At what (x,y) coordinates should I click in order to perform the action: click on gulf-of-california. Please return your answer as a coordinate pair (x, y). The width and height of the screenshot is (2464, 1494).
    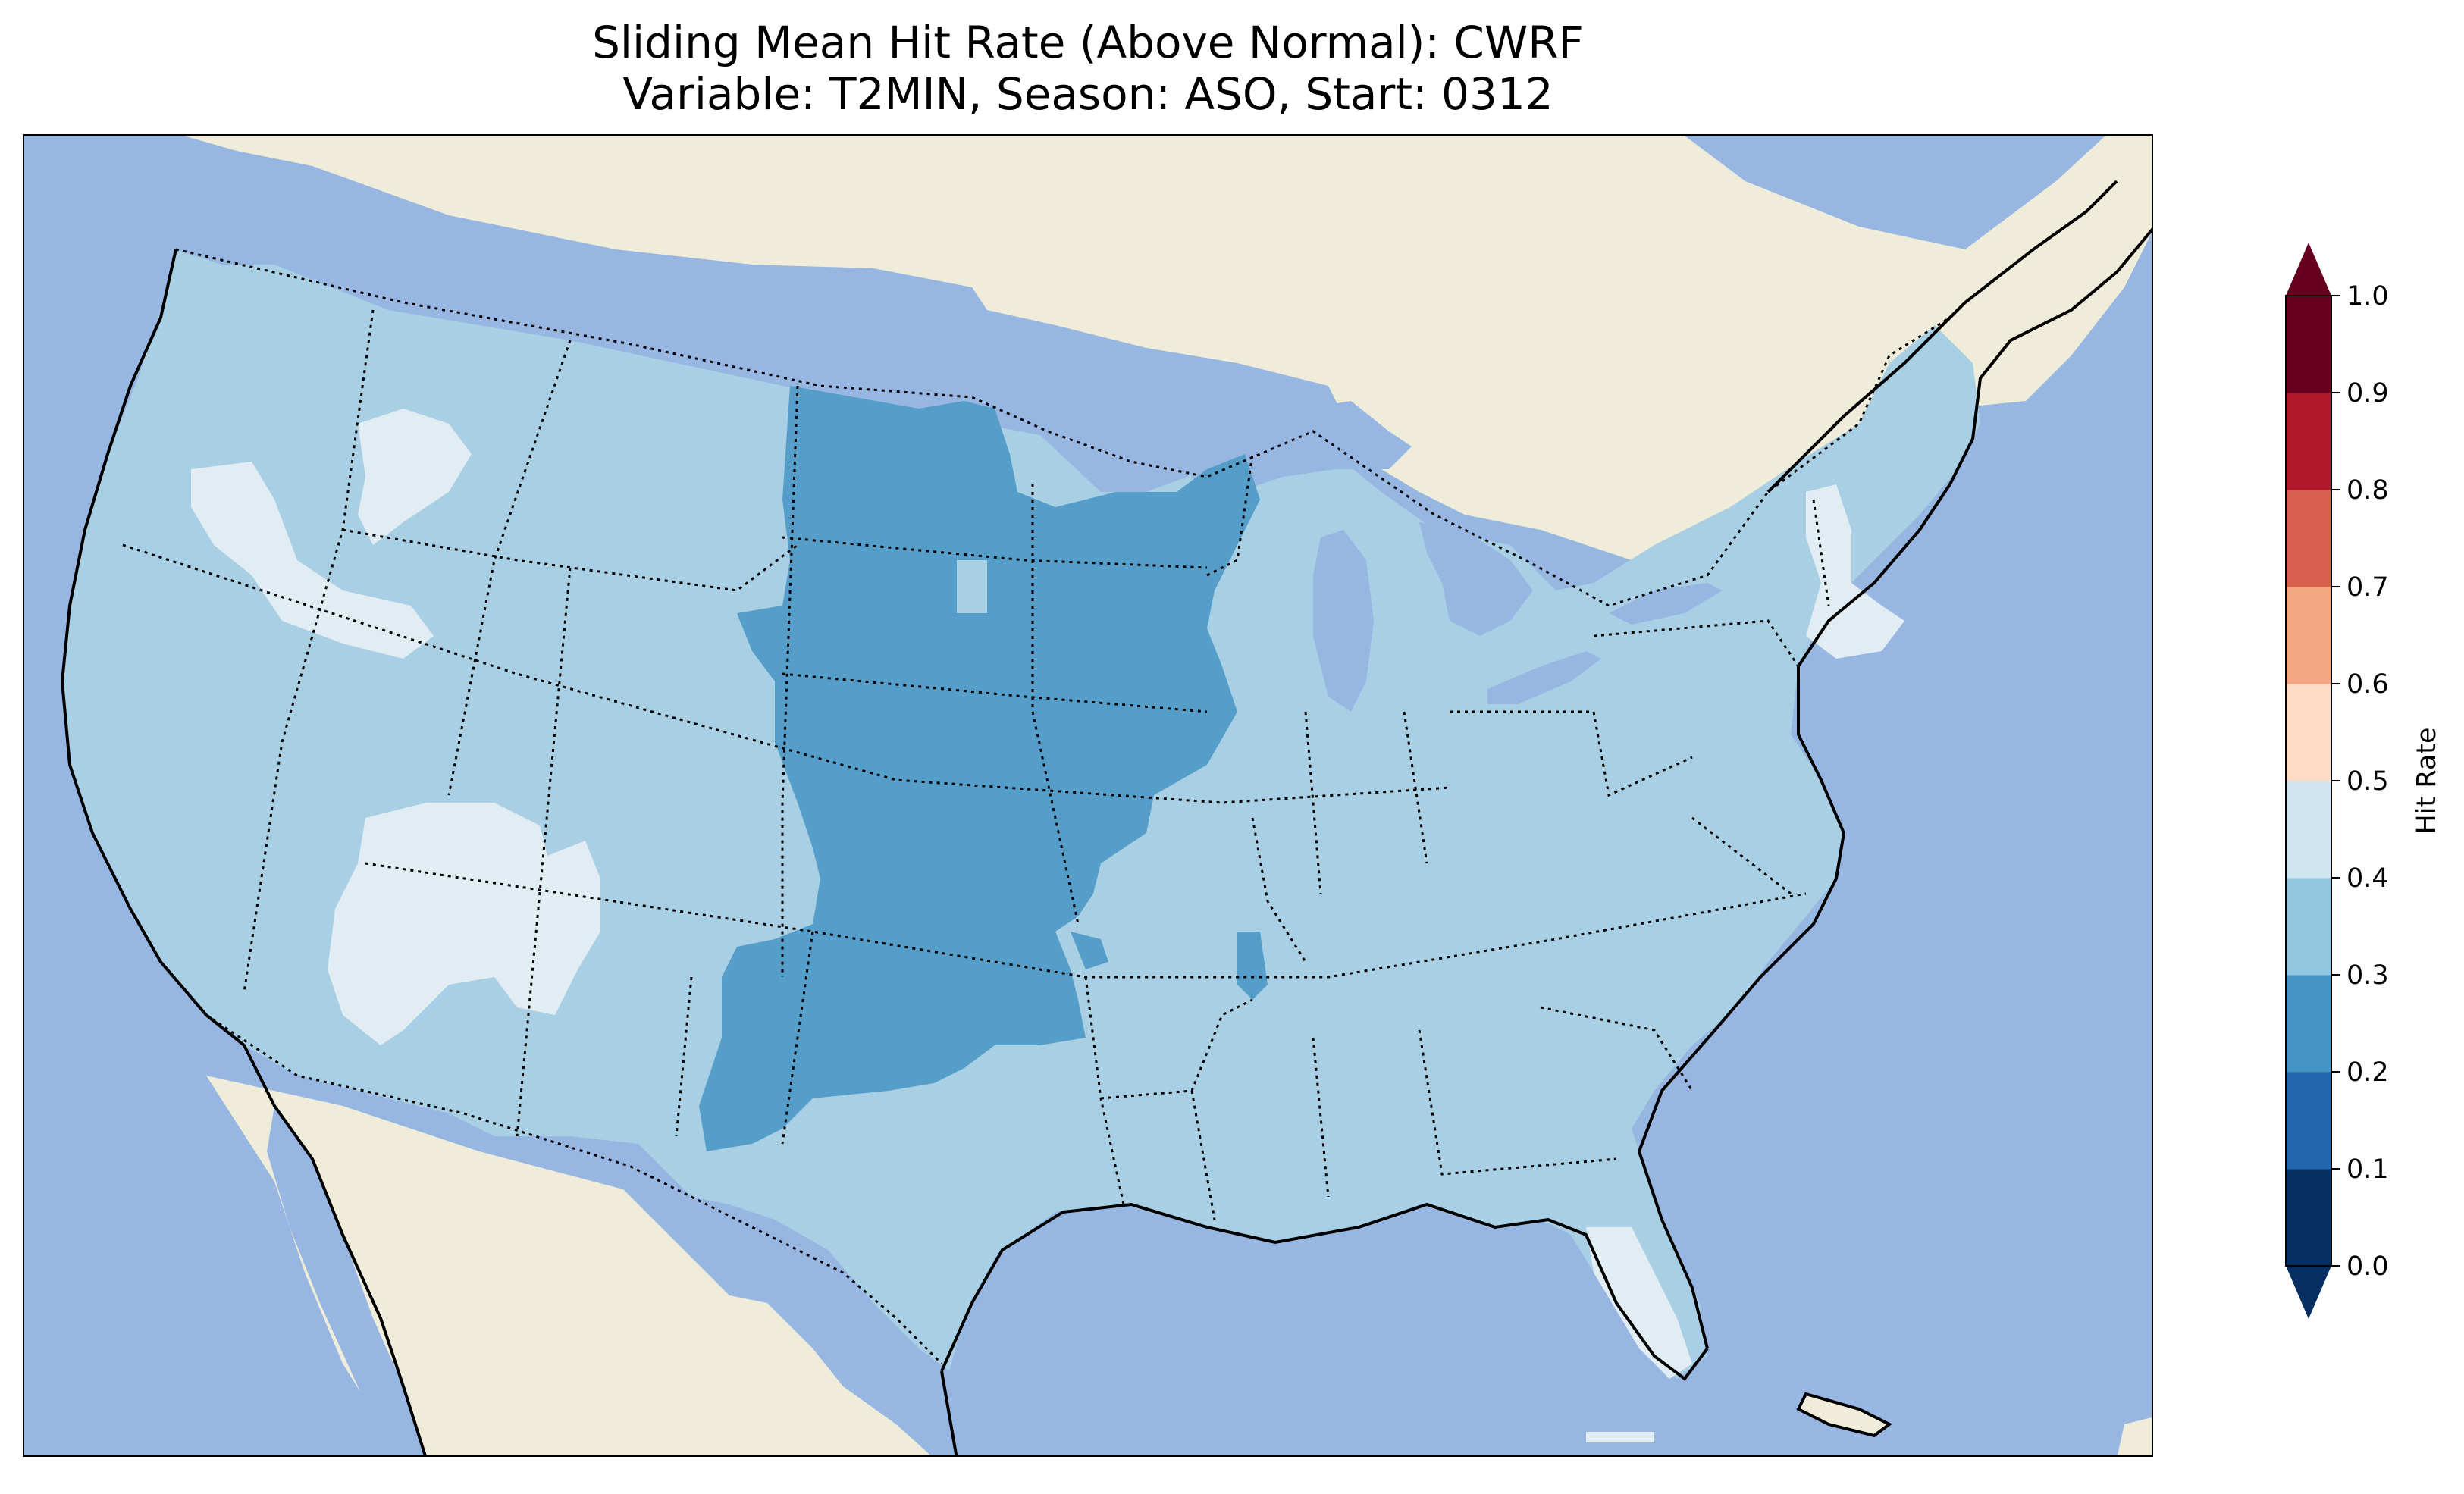
    Looking at the image, I should click on (346, 1280).